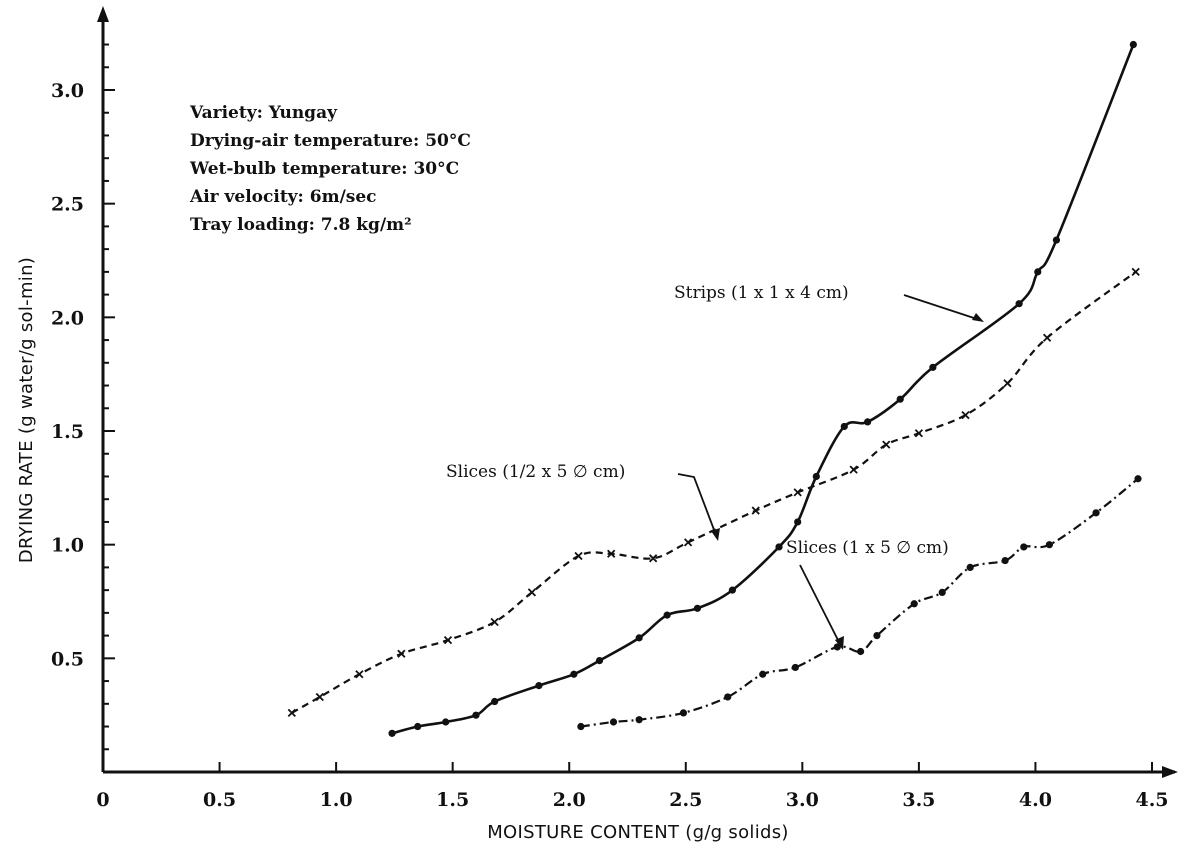 This screenshot has width=1178, height=845. What do you see at coordinates (867, 548) in the screenshot?
I see `series-label-slices-full: Slices (1 x 5 ∅ cm)` at bounding box center [867, 548].